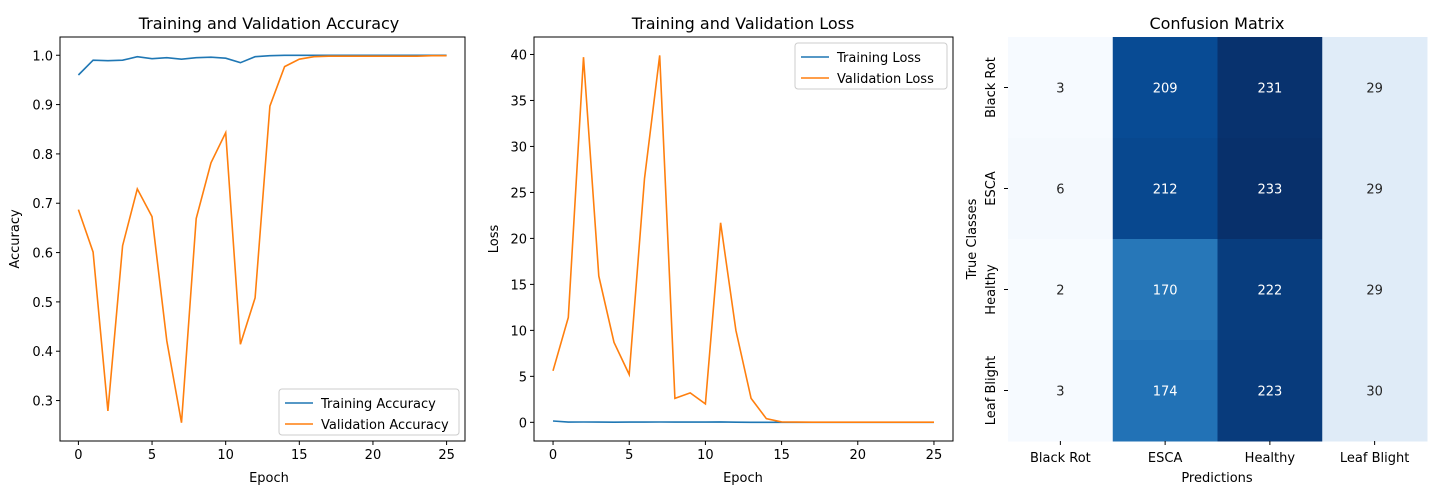  Describe the element at coordinates (991, 87) in the screenshot. I see `confusion-y-tick-label: Black Rot` at that location.